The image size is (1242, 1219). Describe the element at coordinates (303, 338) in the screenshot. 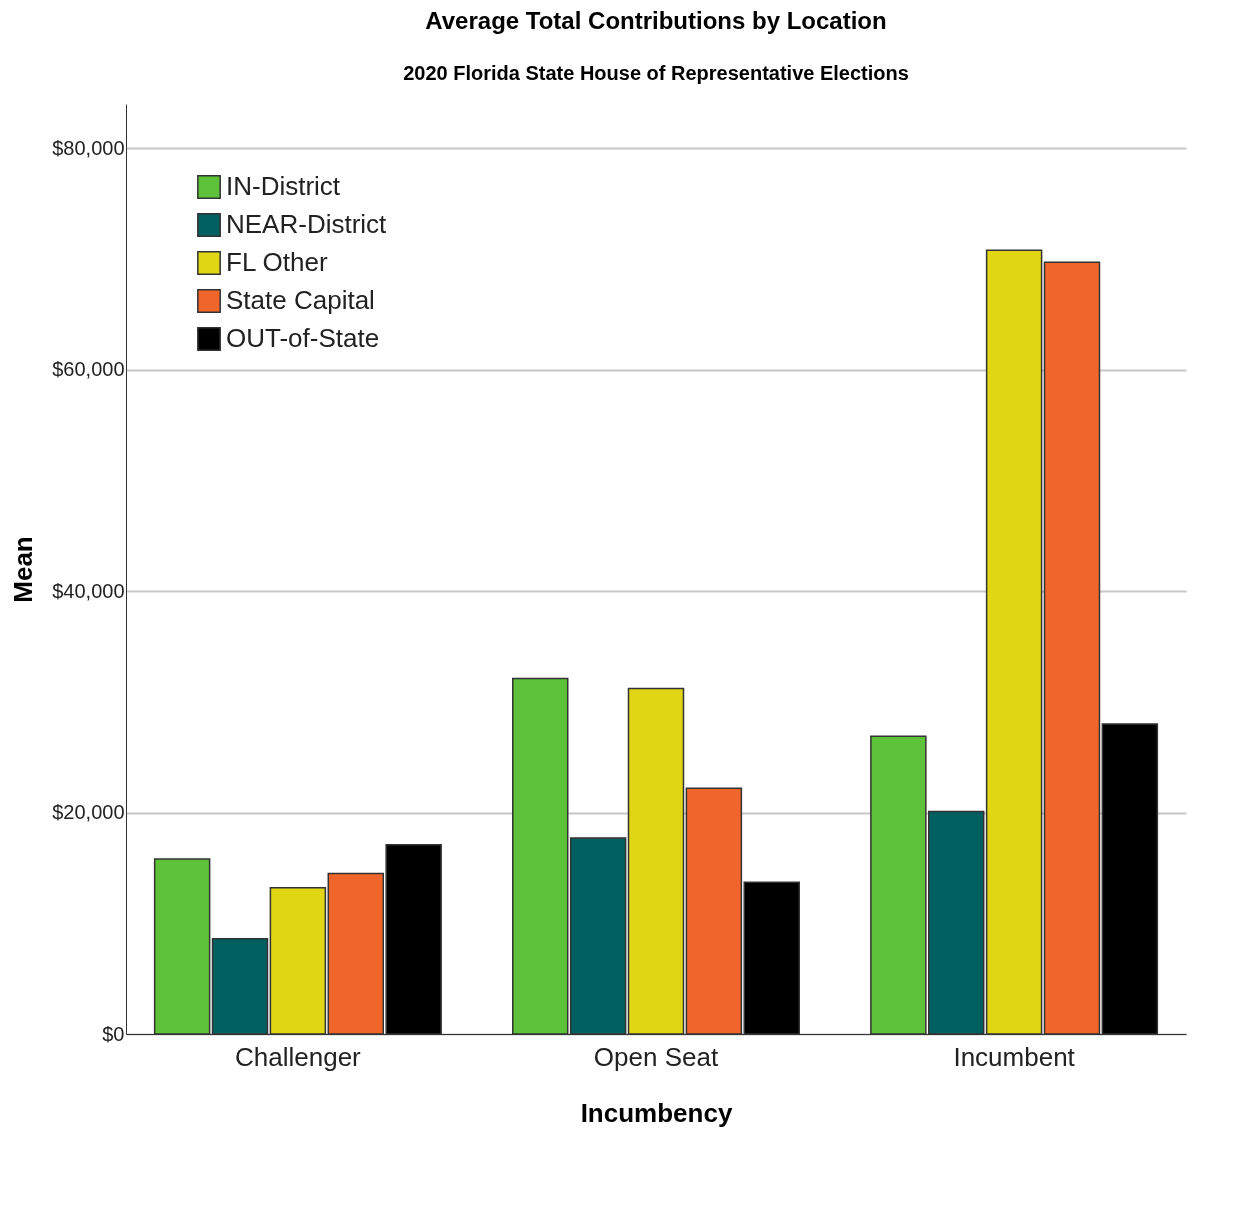

I see `legend-label: OUT-of-State` at that location.